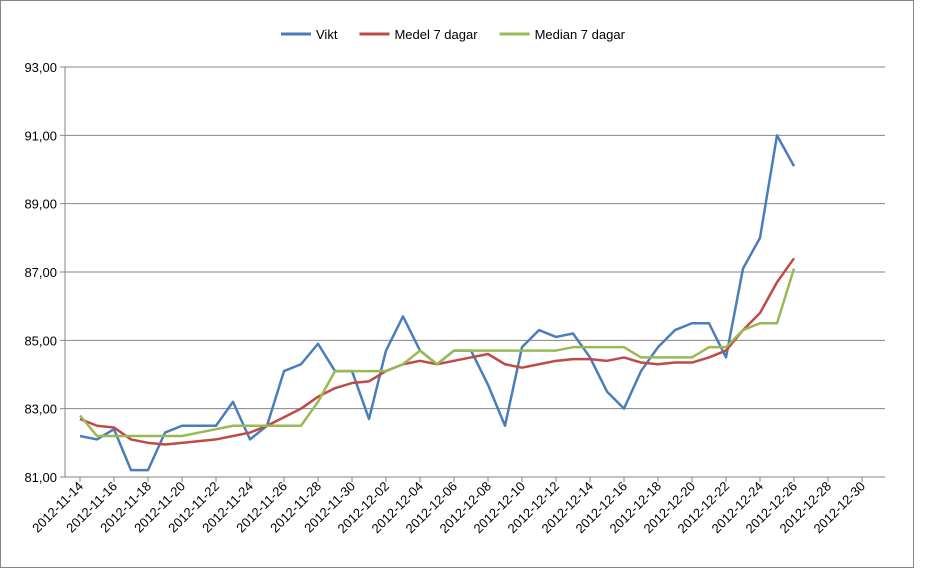  Describe the element at coordinates (40, 477) in the screenshot. I see `y-tick-label: 81,00` at that location.